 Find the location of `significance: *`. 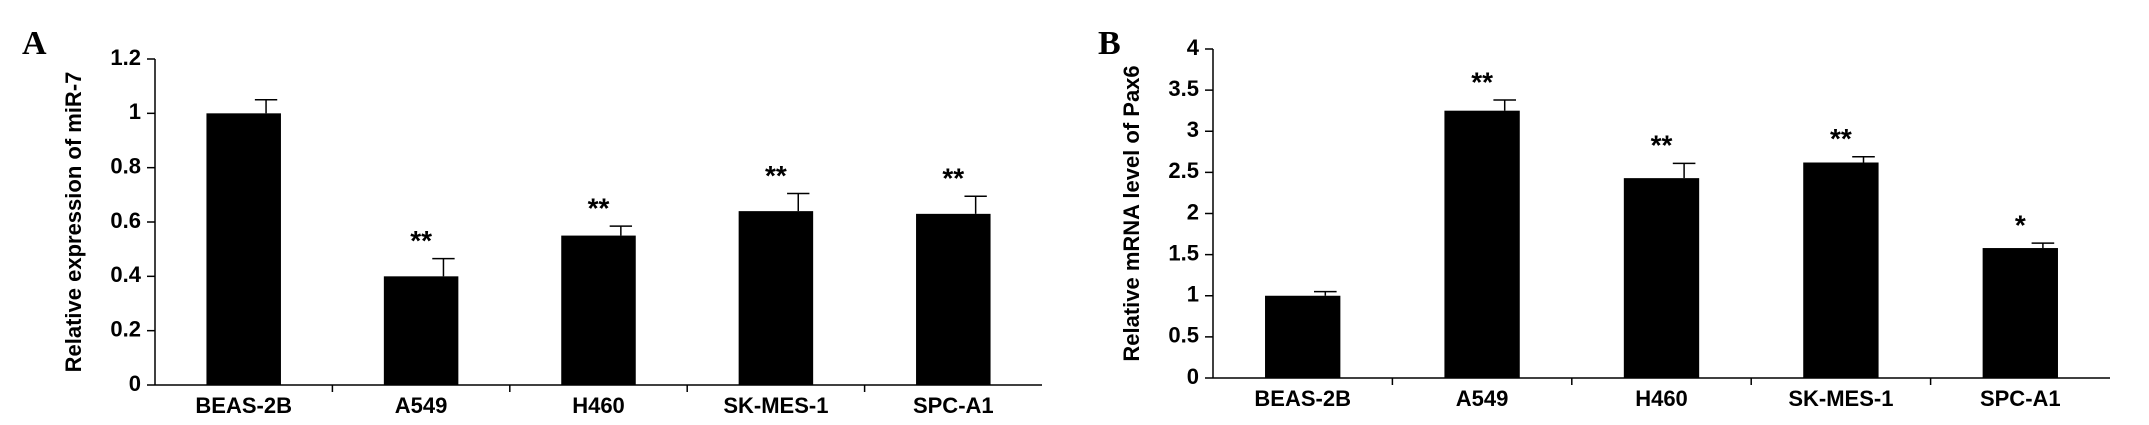

significance: * is located at coordinates (2020, 225).